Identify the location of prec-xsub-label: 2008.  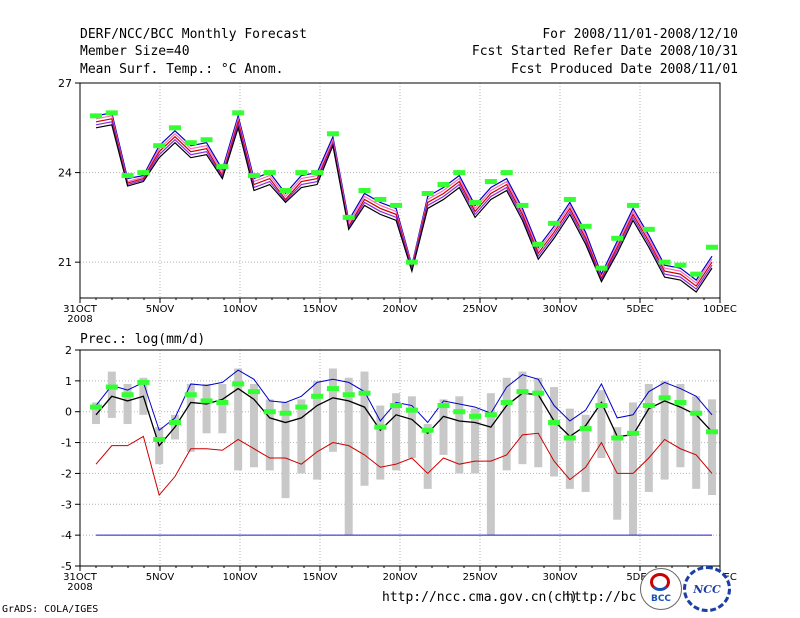
(79, 587).